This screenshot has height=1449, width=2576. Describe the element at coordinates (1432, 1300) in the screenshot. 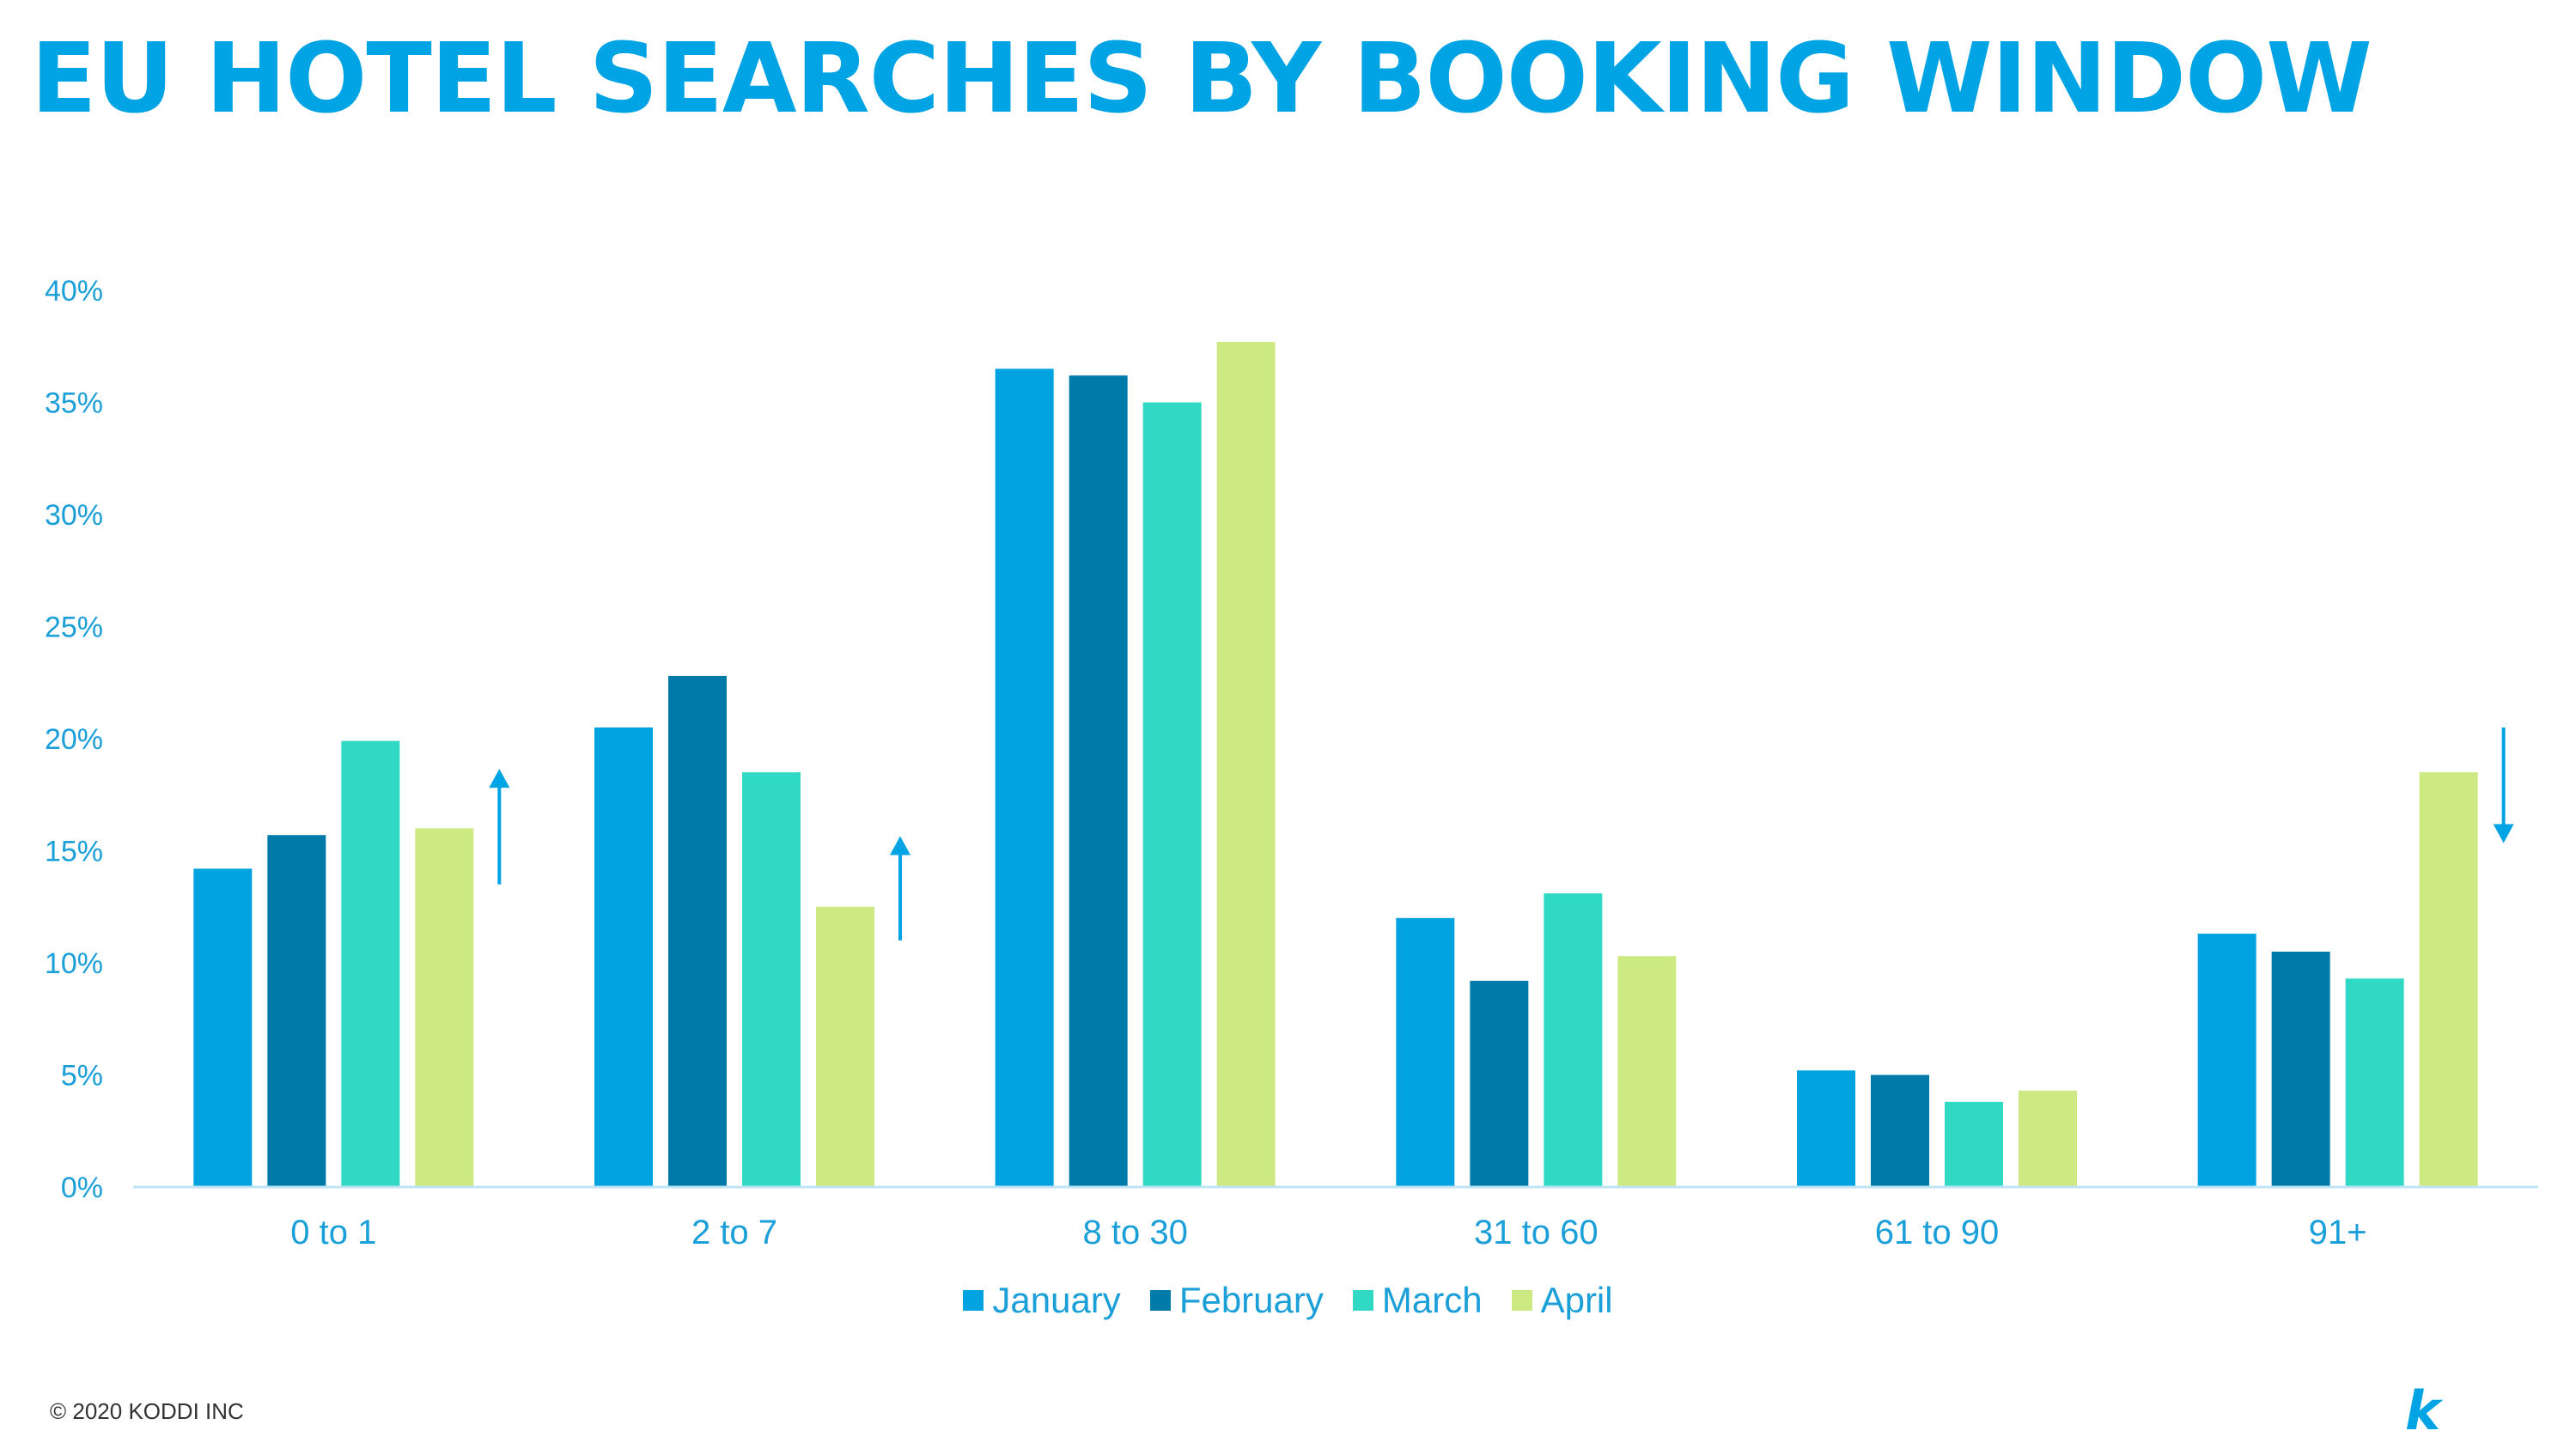

I see `legend-label: March` at that location.